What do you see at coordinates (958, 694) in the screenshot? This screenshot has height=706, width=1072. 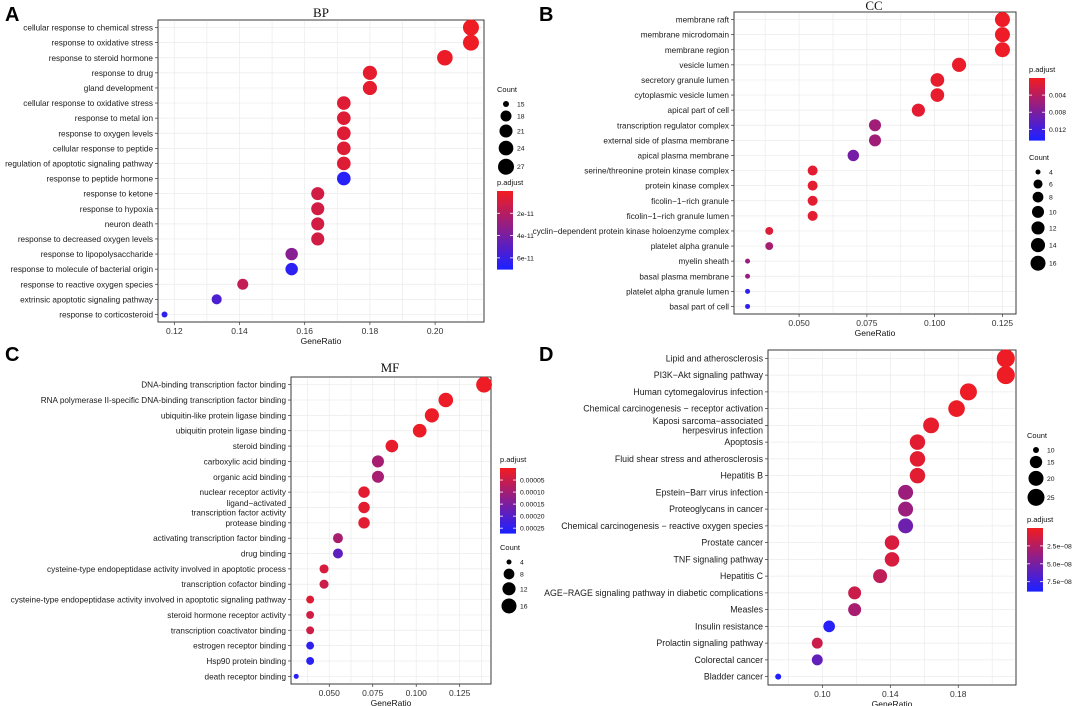 I see `kegg-xtick-label: 0.18` at bounding box center [958, 694].